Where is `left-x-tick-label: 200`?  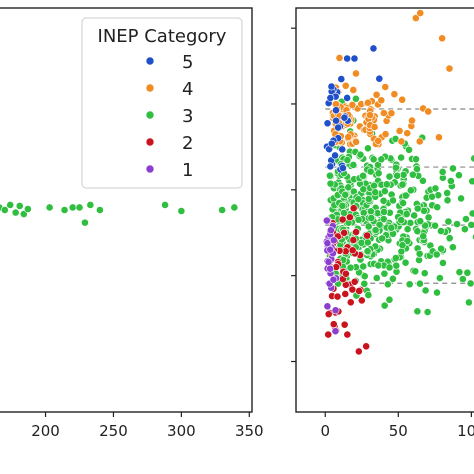
left-x-tick-label: 200 is located at coordinates (45, 431).